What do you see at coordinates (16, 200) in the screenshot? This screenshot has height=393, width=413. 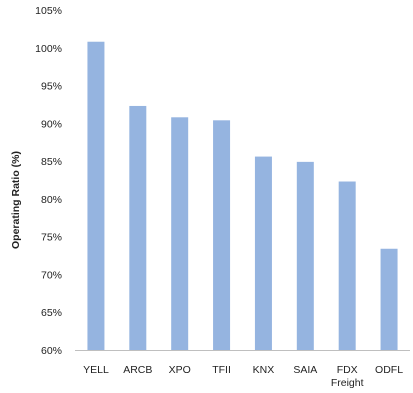 I see `y-axis-label: Operating Ratio (%)` at bounding box center [16, 200].